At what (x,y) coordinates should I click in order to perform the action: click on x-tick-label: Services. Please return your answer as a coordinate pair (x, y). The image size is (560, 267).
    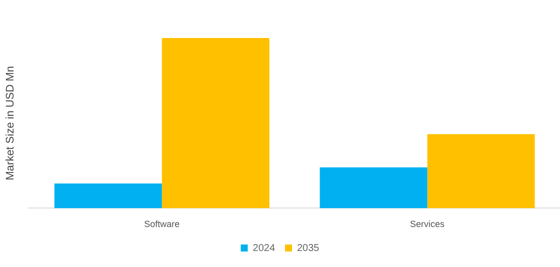
    Looking at the image, I should click on (428, 224).